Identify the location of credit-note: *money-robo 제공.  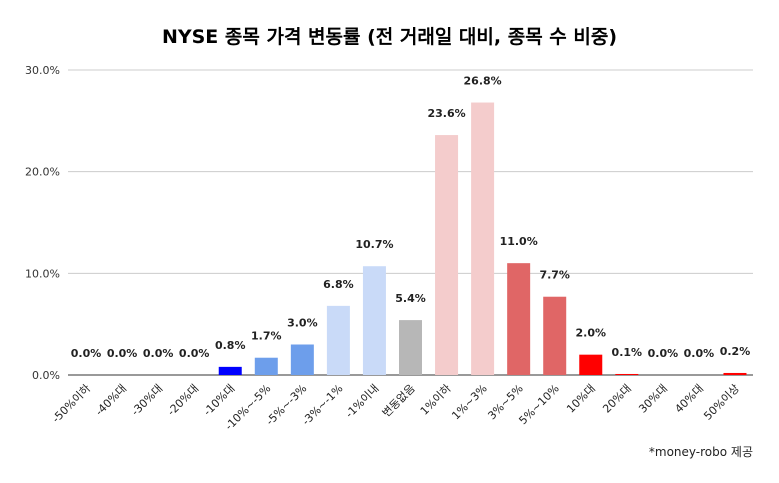
(700, 452).